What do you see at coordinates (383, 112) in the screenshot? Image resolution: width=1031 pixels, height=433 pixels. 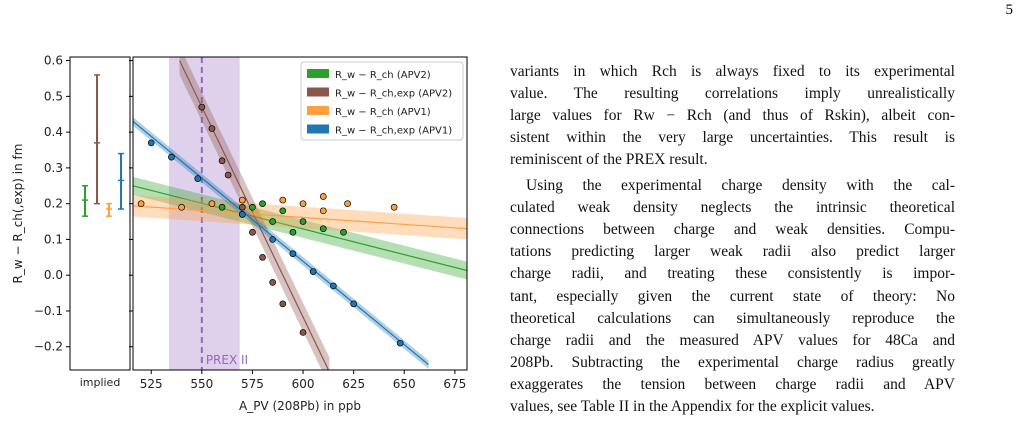 I see `legend-label: R_w − R_ch (APV1)` at bounding box center [383, 112].